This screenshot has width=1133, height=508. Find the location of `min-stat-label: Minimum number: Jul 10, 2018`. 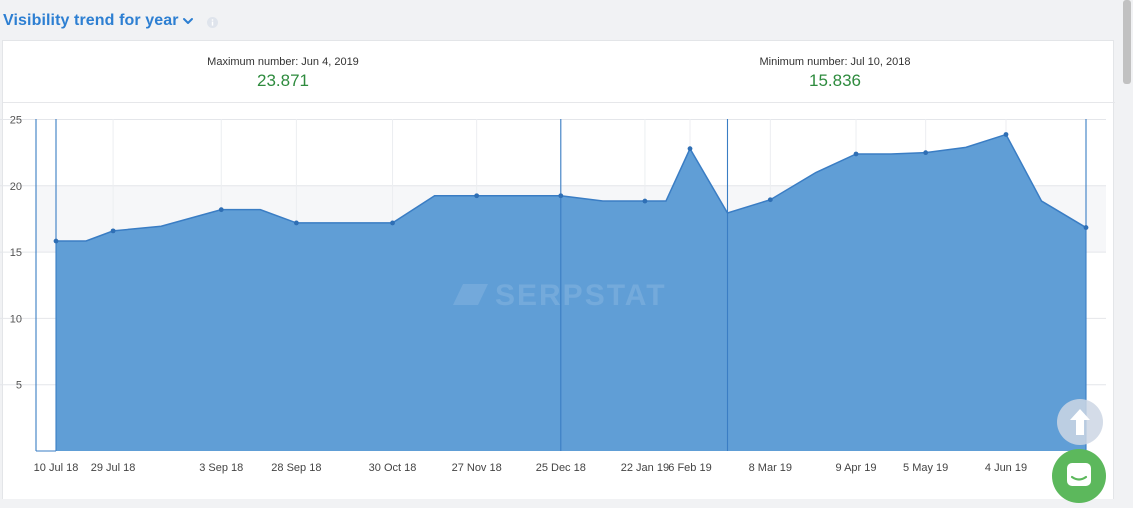

min-stat-label: Minimum number: Jul 10, 2018 is located at coordinates (835, 62).